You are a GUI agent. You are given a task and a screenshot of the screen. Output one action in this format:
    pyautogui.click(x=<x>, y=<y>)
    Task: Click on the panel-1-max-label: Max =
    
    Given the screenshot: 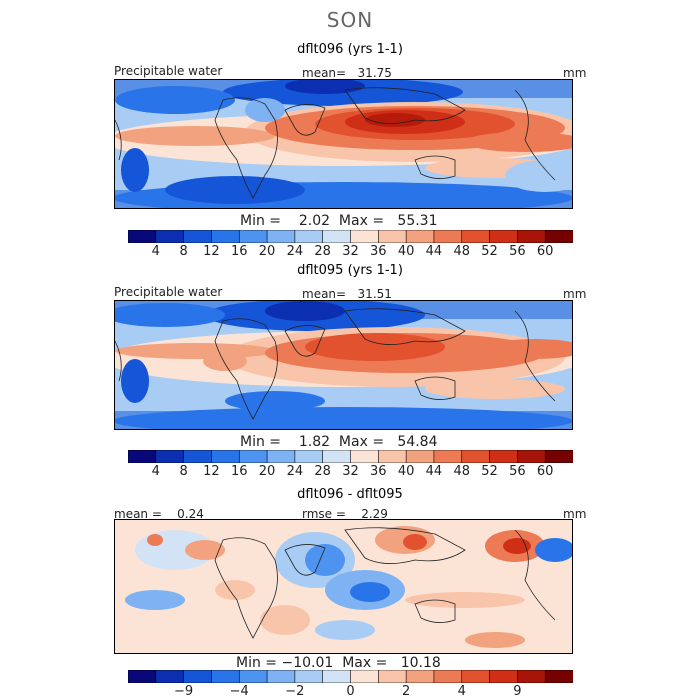 What is the action you would take?
    pyautogui.click(x=361, y=221)
    